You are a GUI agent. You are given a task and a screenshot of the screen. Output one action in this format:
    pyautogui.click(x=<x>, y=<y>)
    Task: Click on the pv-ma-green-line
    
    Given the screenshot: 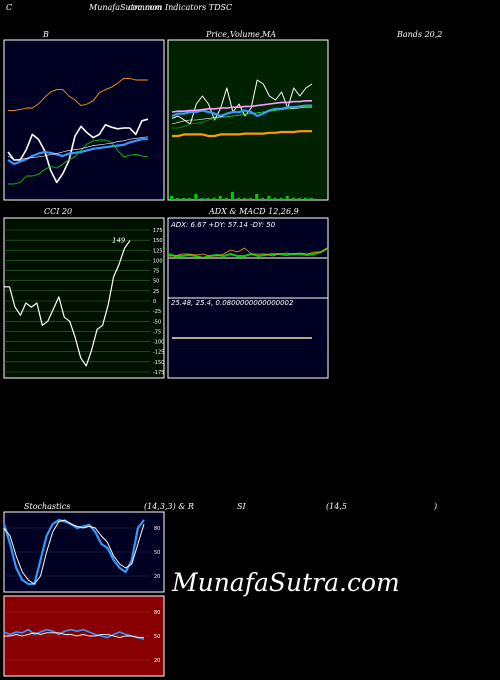 What is the action you would take?
    pyautogui.click(x=242, y=117)
    